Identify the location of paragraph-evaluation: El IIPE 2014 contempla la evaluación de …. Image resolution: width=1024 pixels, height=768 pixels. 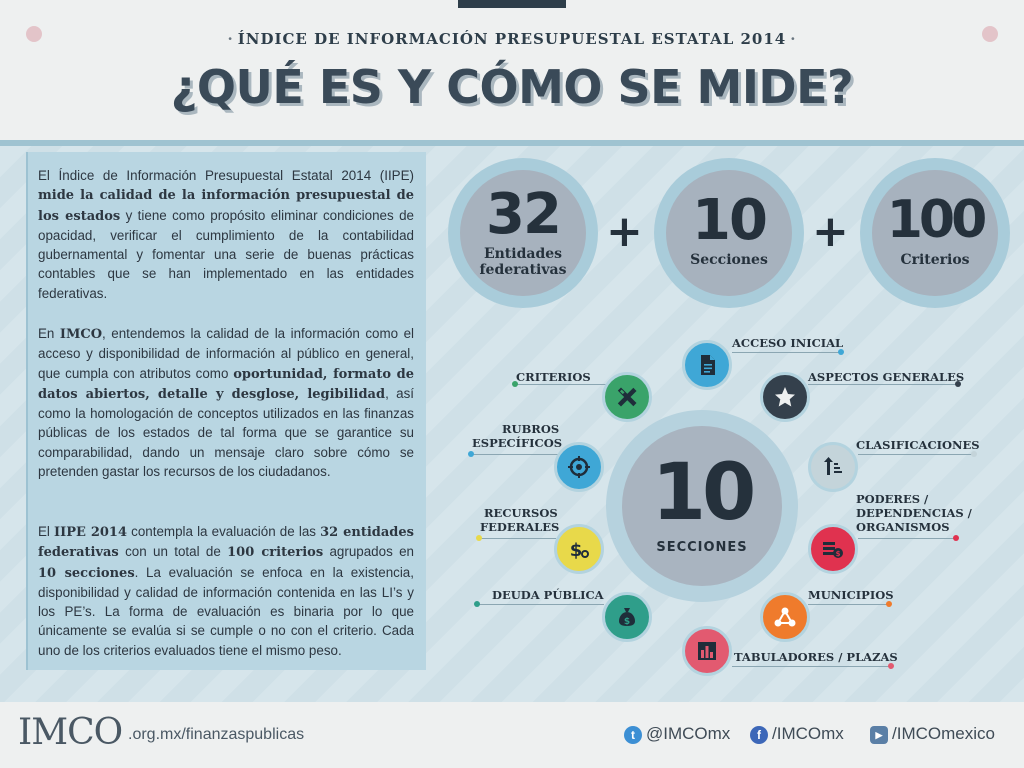
(226, 591).